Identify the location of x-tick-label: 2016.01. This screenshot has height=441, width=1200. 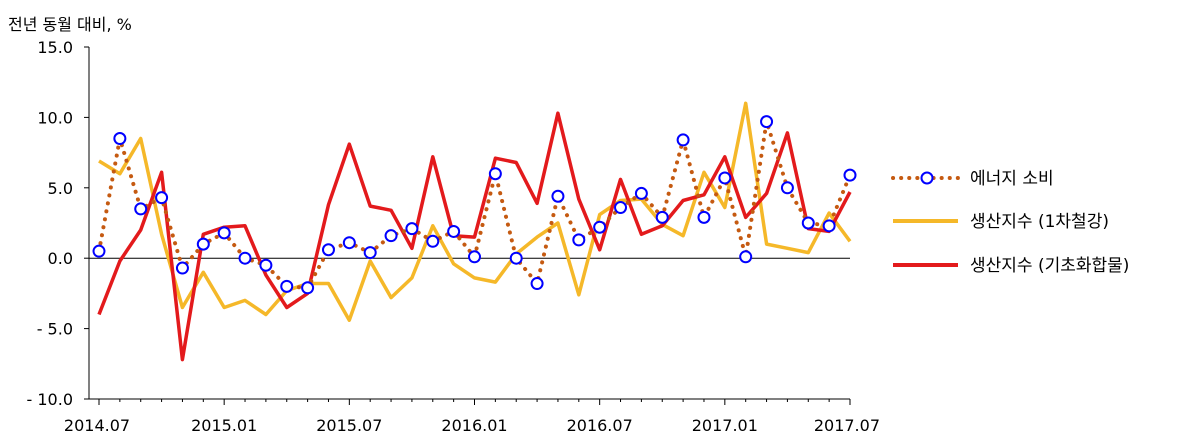
(474, 425).